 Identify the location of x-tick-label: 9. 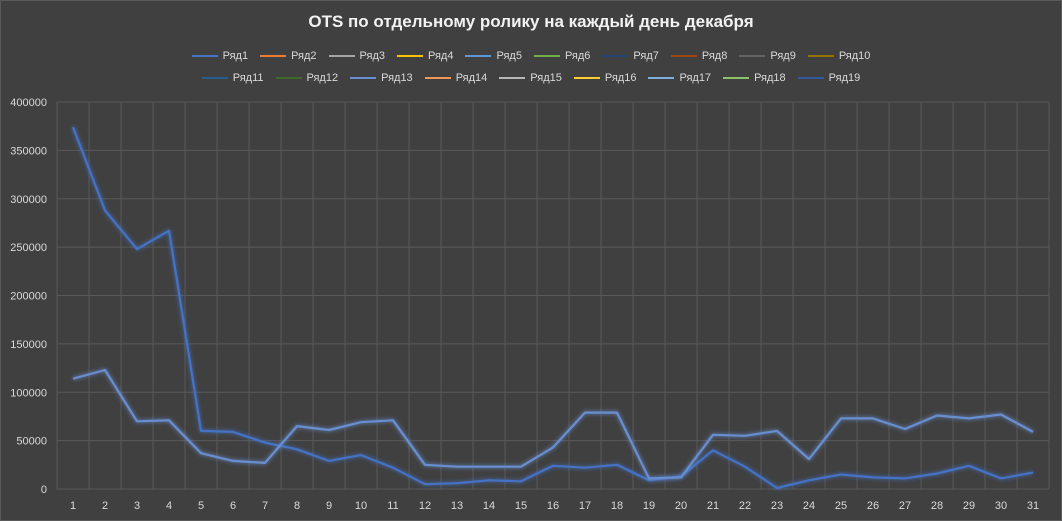
(329, 506).